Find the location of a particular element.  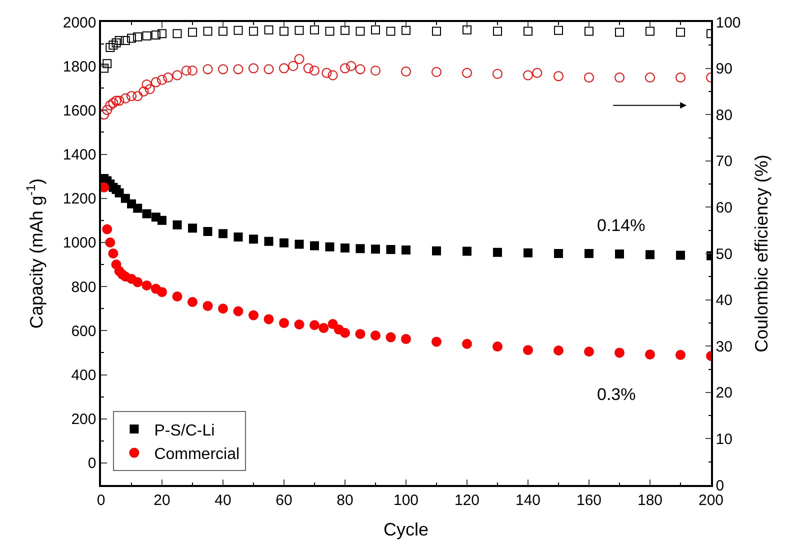

x-tick-label: 100 is located at coordinates (406, 500).